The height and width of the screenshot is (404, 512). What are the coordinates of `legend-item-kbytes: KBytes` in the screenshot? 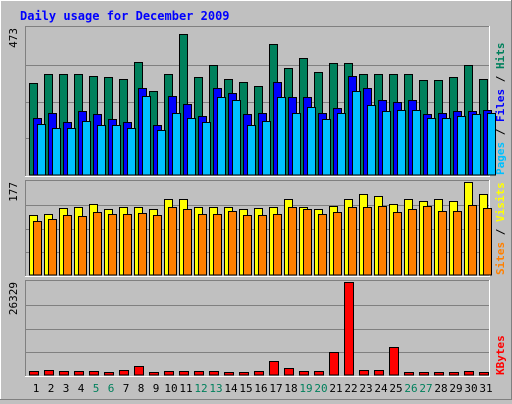 It's located at (500, 355).